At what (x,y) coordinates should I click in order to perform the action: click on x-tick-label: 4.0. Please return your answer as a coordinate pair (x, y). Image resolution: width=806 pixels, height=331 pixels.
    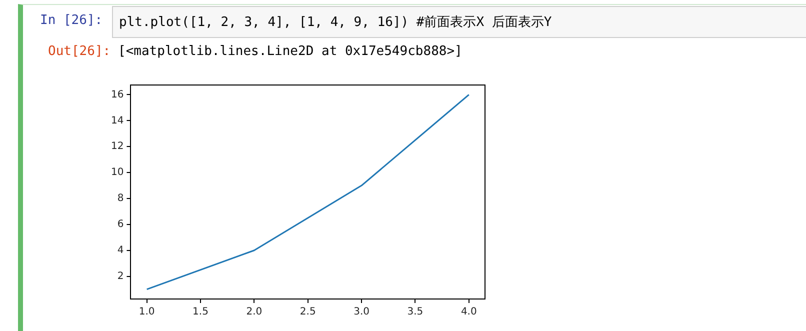
    Looking at the image, I should click on (468, 312).